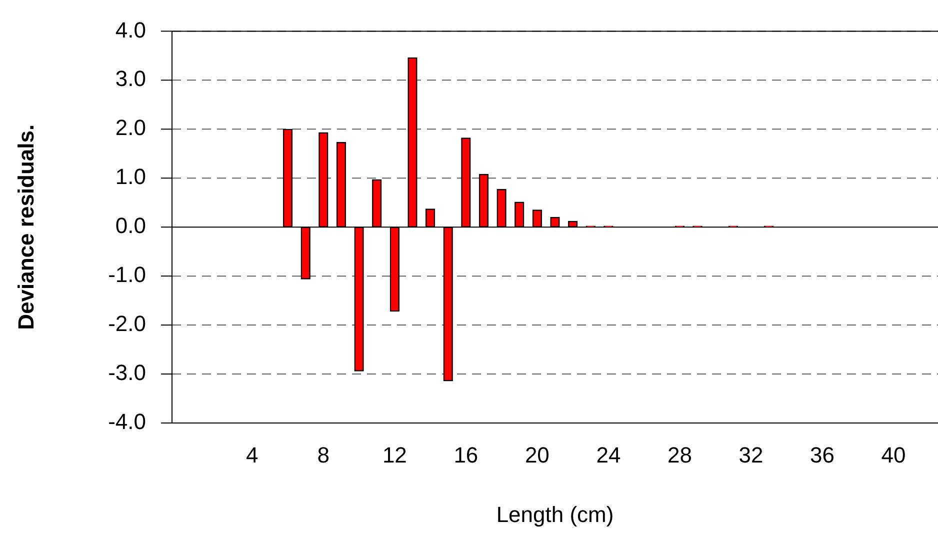 The width and height of the screenshot is (938, 537). Describe the element at coordinates (127, 323) in the screenshot. I see `y-tick-label: -2.0` at that location.